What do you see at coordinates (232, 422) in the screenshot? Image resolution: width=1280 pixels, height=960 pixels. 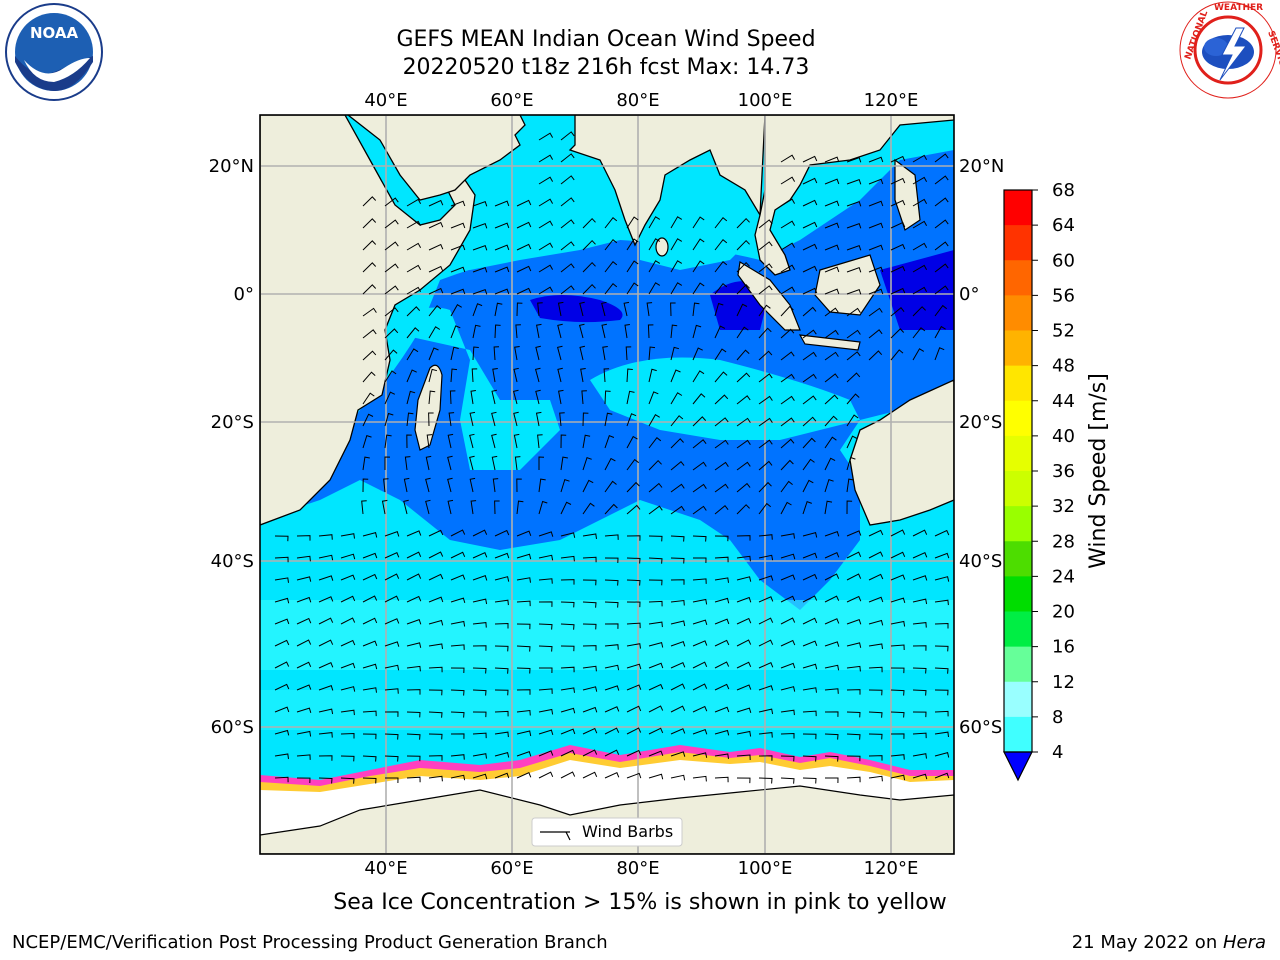 I see `lat-label-left: 20°S` at bounding box center [232, 422].